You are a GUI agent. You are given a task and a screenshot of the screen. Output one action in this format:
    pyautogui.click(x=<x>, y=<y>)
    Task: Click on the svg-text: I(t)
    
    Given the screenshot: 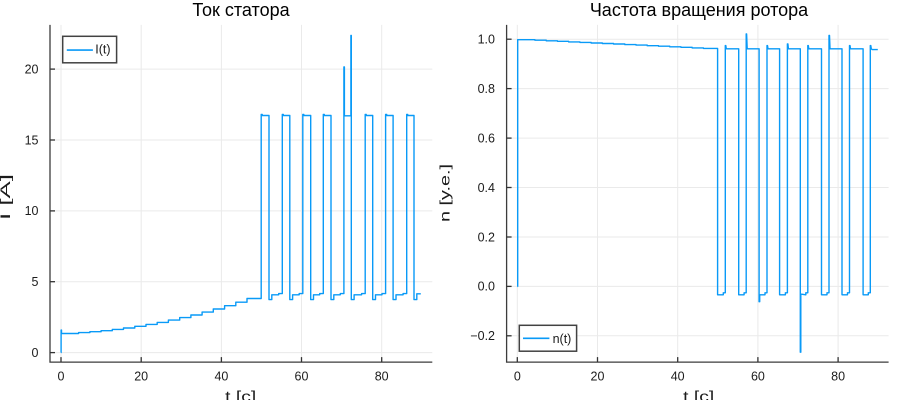 What is the action you would take?
    pyautogui.click(x=102, y=50)
    